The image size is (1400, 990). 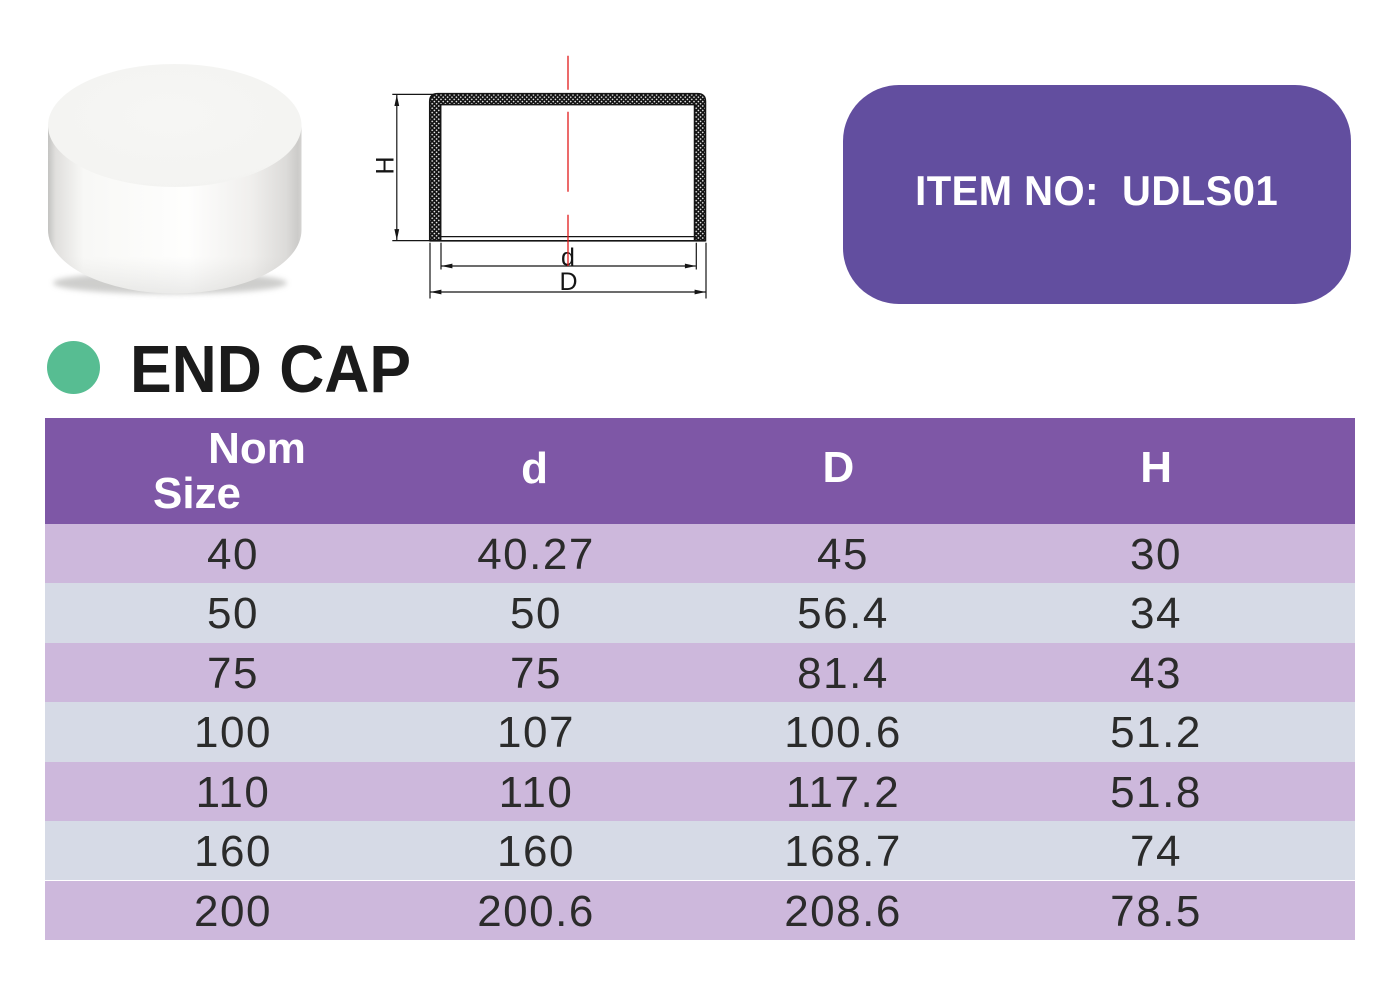 I want to click on svg-text: H, so click(x=387, y=165).